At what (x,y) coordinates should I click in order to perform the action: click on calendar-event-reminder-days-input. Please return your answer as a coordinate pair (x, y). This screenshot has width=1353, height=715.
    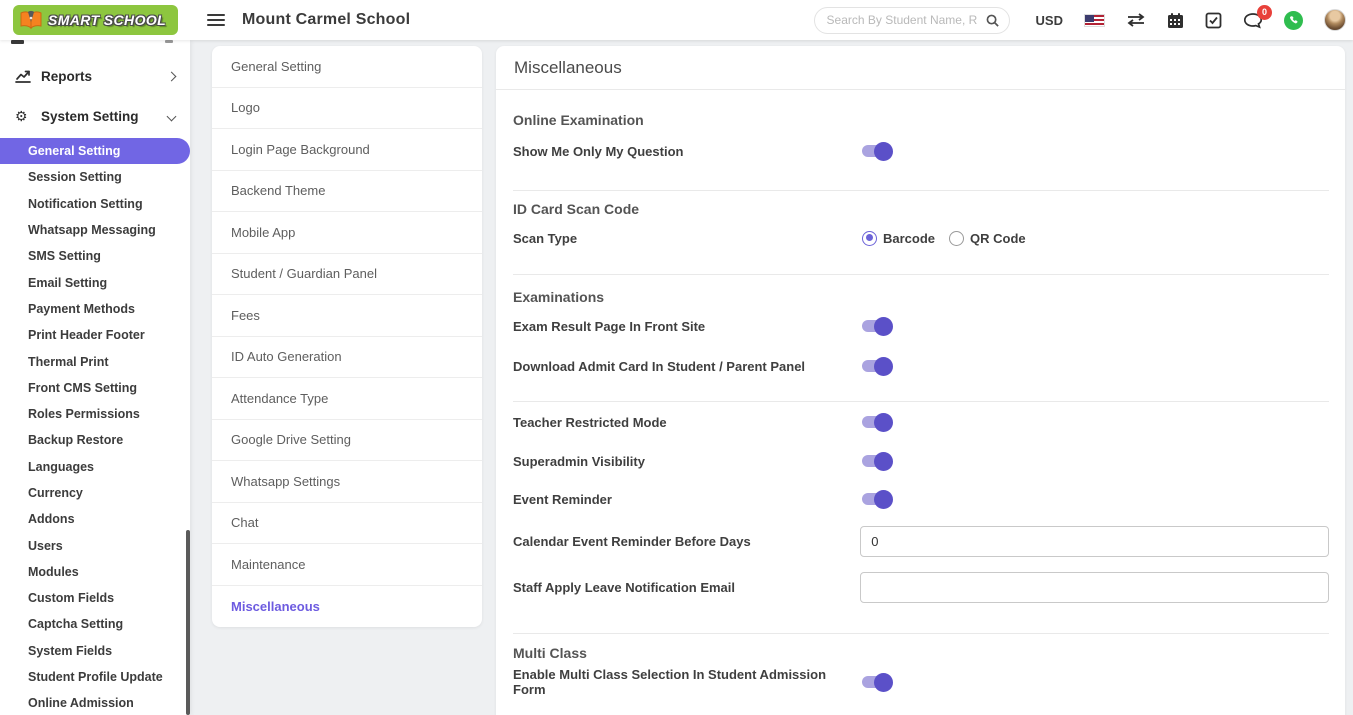
    Looking at the image, I should click on (1094, 541).